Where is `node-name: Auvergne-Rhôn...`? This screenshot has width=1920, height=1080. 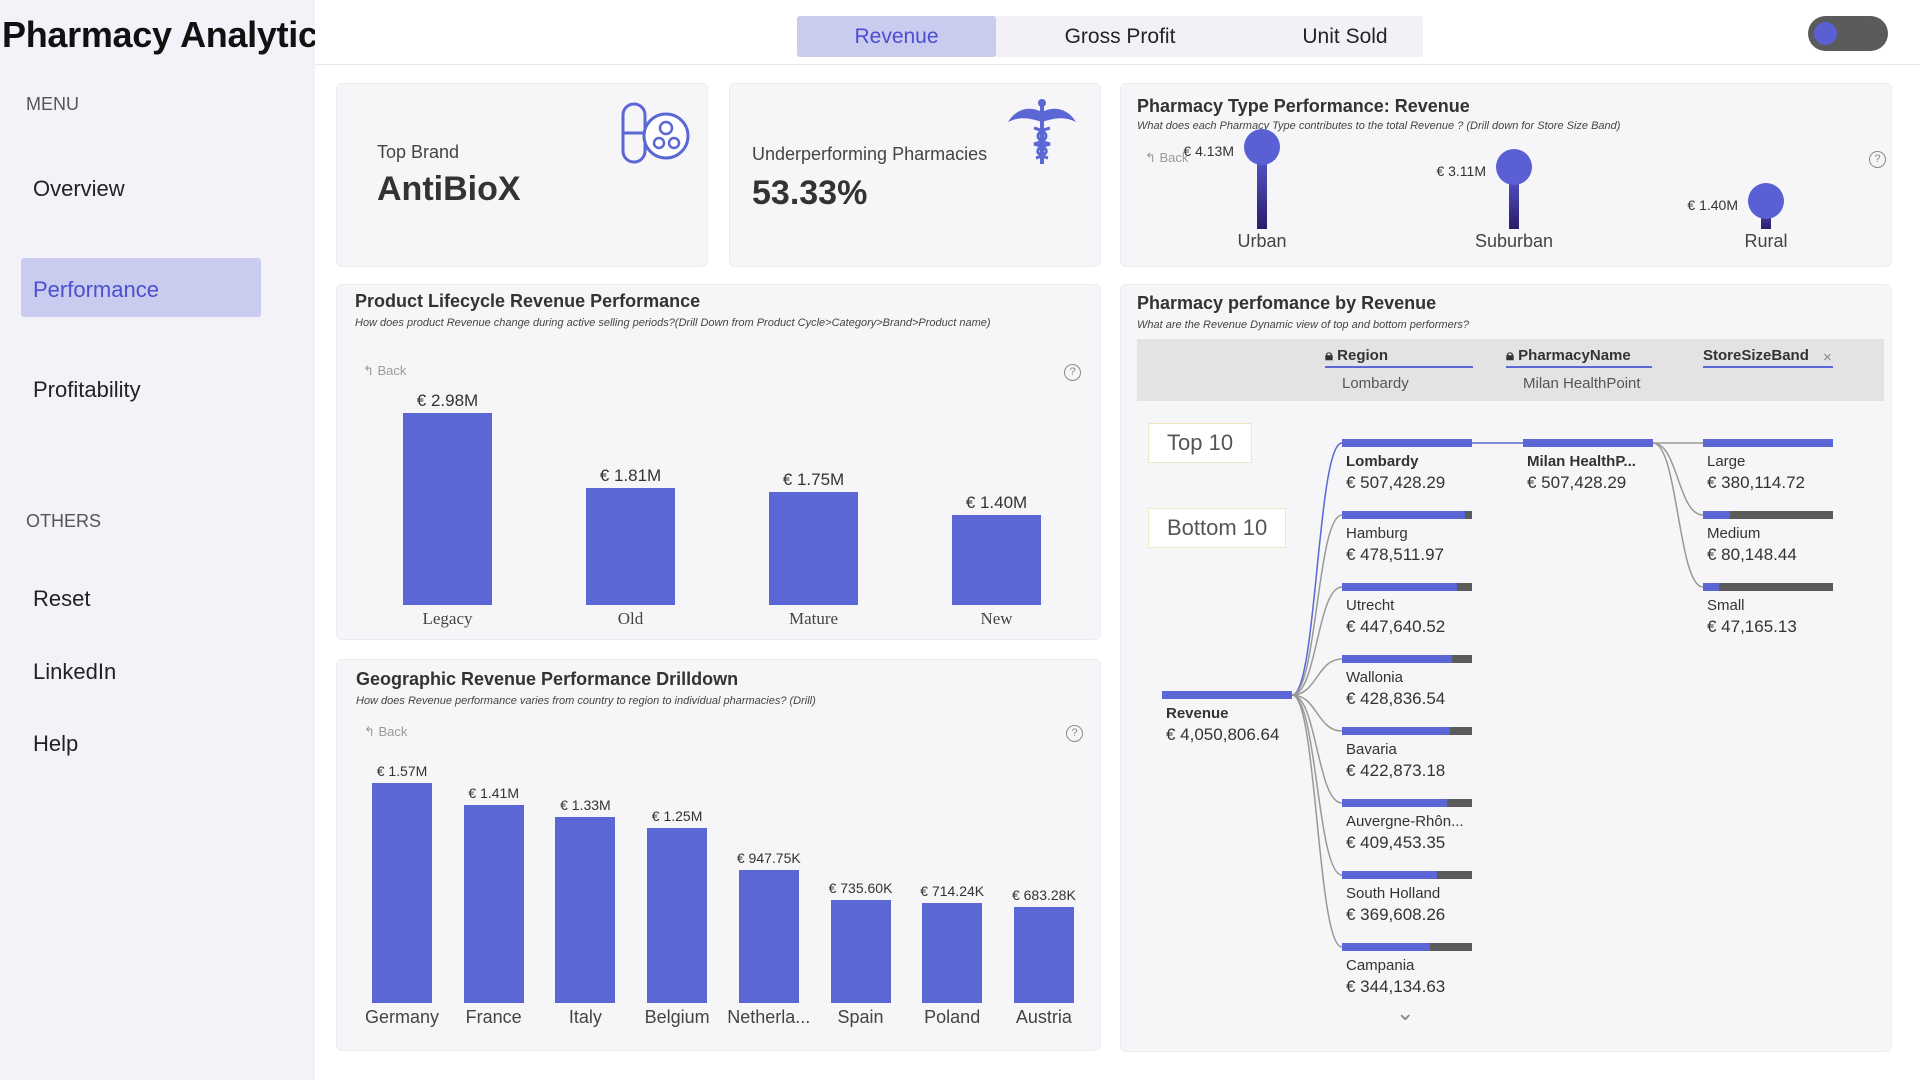 node-name: Auvergne-Rhôn... is located at coordinates (1405, 821).